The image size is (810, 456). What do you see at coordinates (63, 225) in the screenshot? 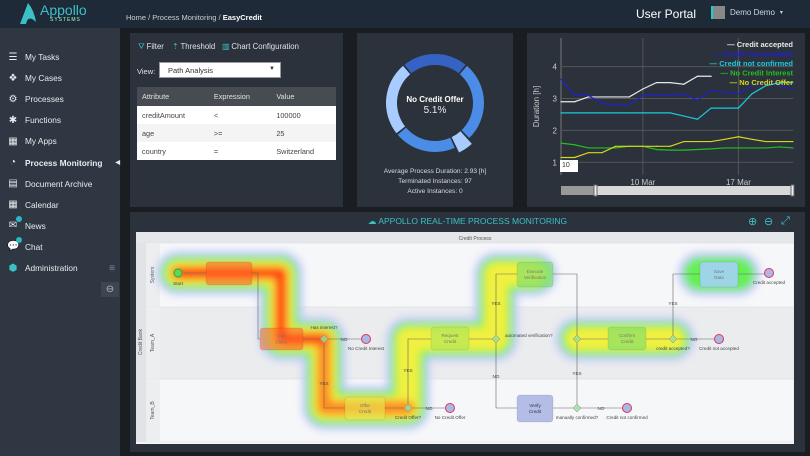
I see `sidebar-item-news: ✉ News` at bounding box center [63, 225].